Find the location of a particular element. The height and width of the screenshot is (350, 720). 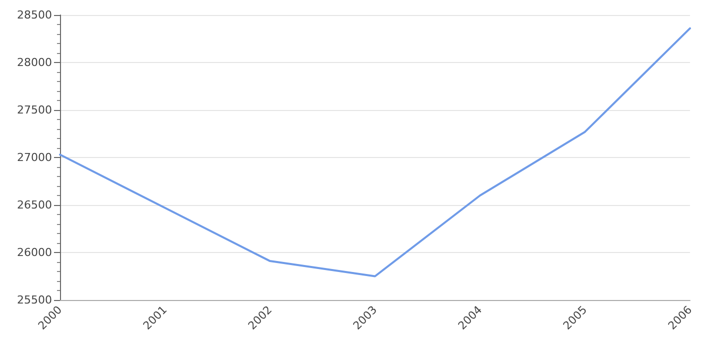

y-tick-label: 25500 is located at coordinates (34, 300).